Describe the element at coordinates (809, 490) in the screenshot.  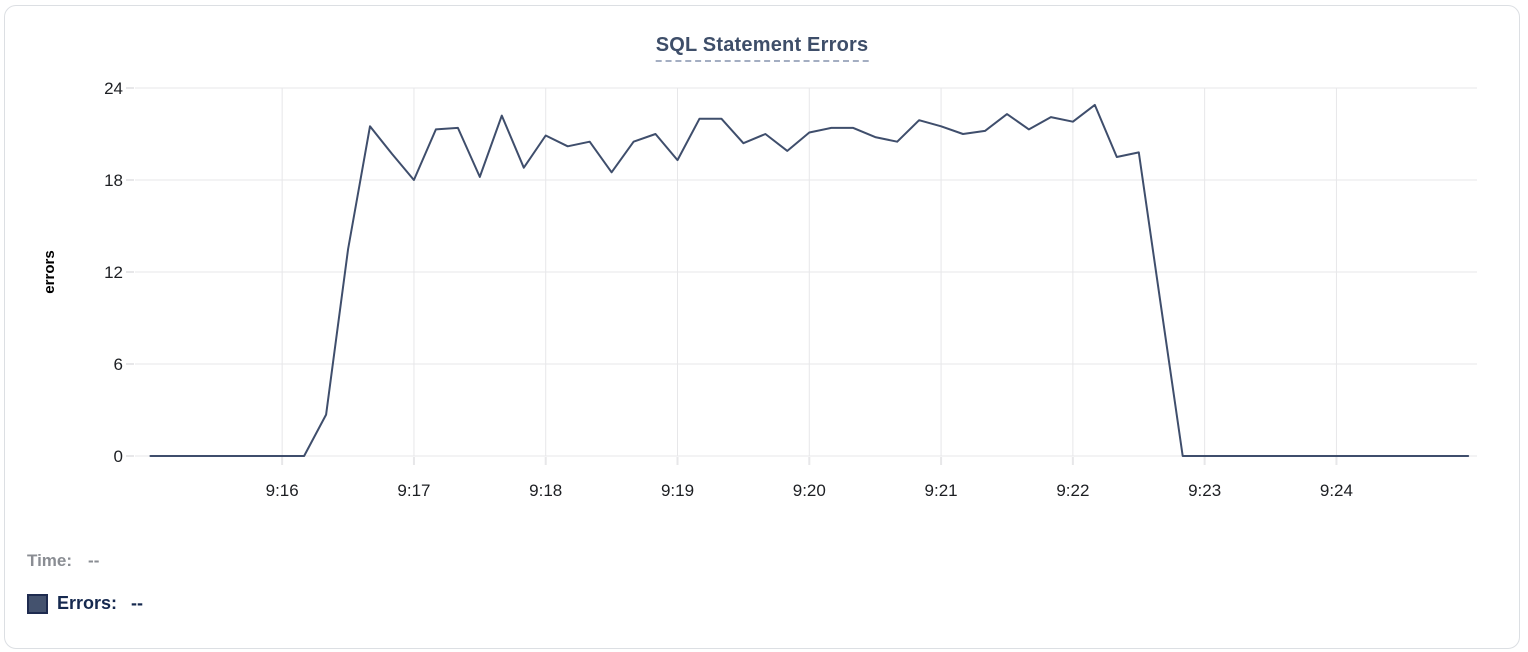
I see `svg-text: 9:20` at that location.